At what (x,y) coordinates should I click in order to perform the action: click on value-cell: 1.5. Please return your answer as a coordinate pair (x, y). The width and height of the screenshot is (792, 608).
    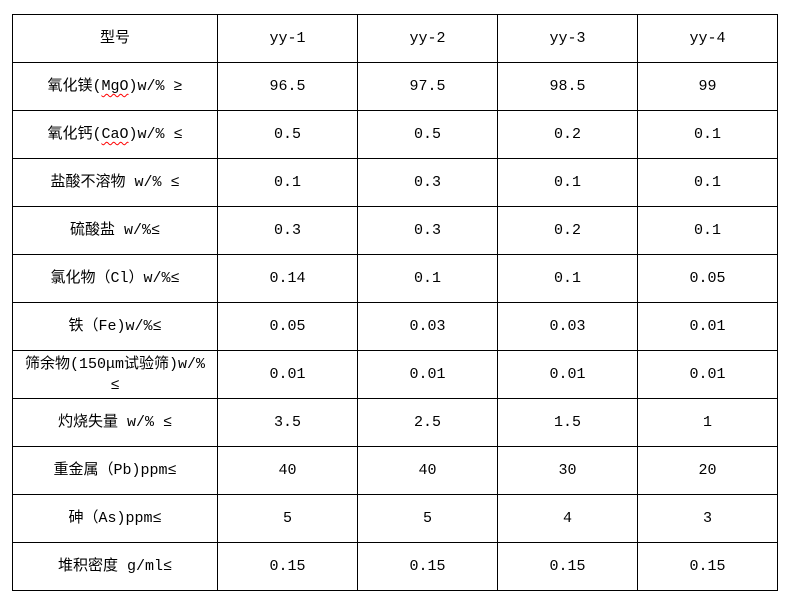
    Looking at the image, I should click on (567, 422).